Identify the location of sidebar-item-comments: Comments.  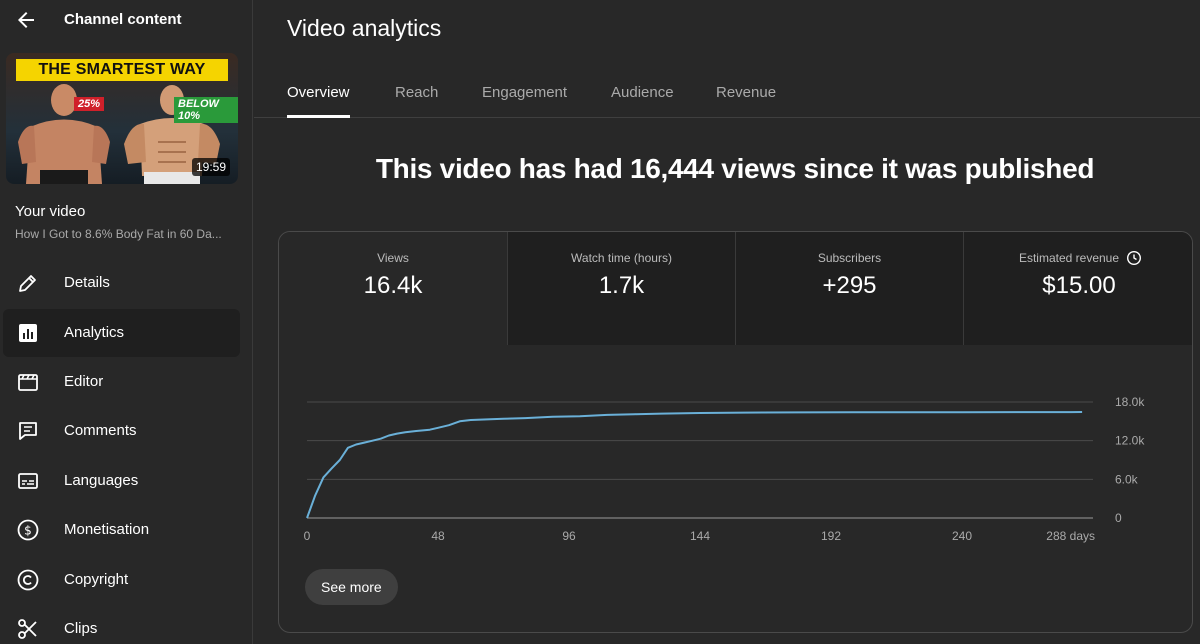
(121, 431).